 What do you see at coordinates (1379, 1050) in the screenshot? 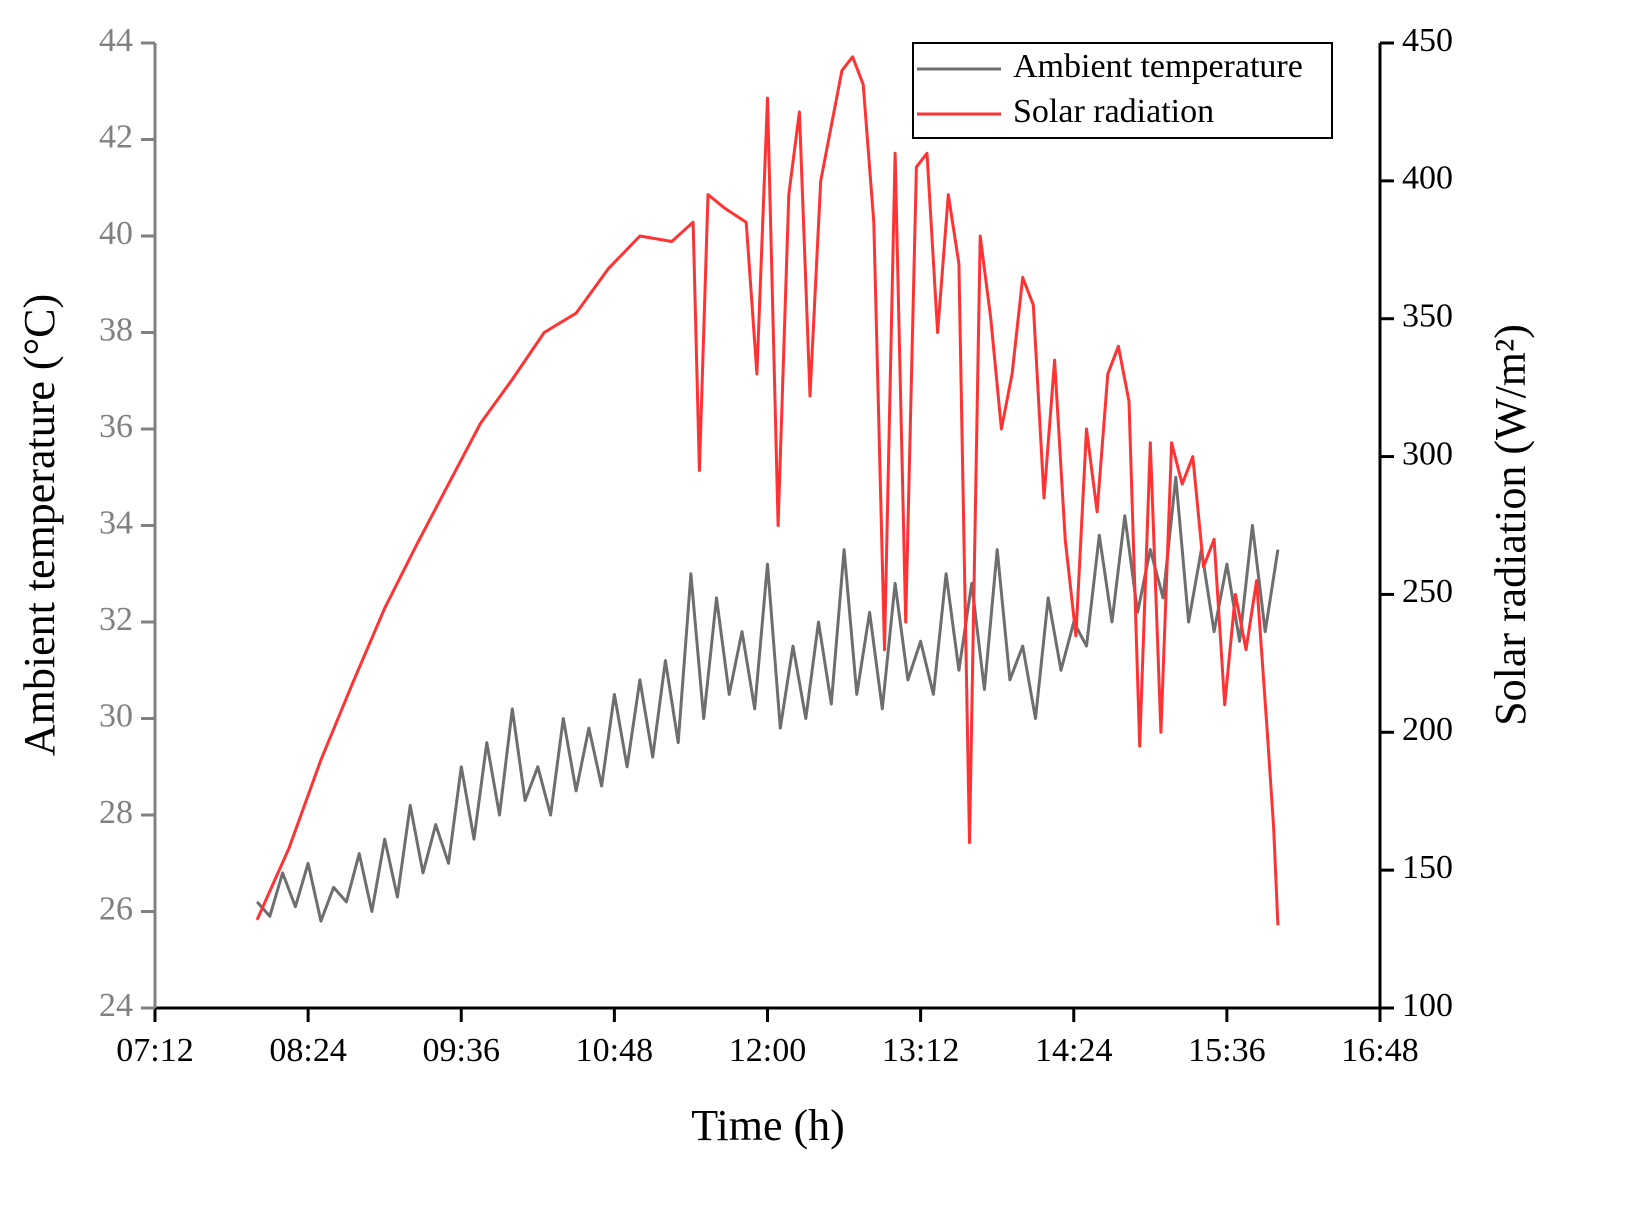
I see `x-tick-label: 16:48` at bounding box center [1379, 1050].